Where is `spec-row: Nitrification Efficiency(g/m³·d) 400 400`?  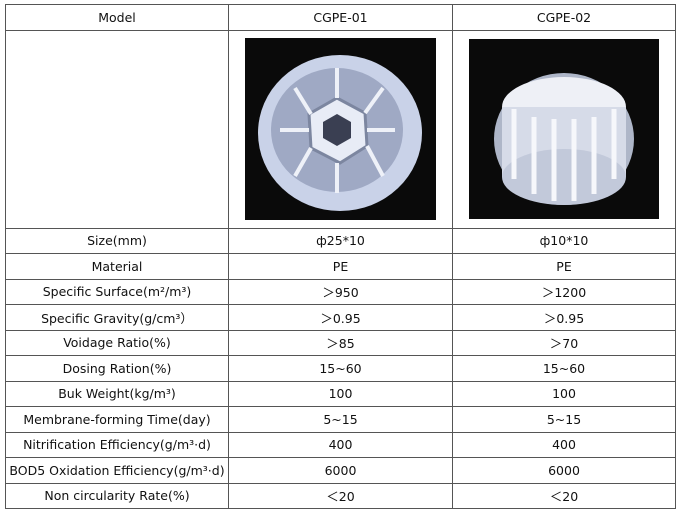
spec-row: Nitrification Efficiency(g/m³·d) 400 400 is located at coordinates (340, 444).